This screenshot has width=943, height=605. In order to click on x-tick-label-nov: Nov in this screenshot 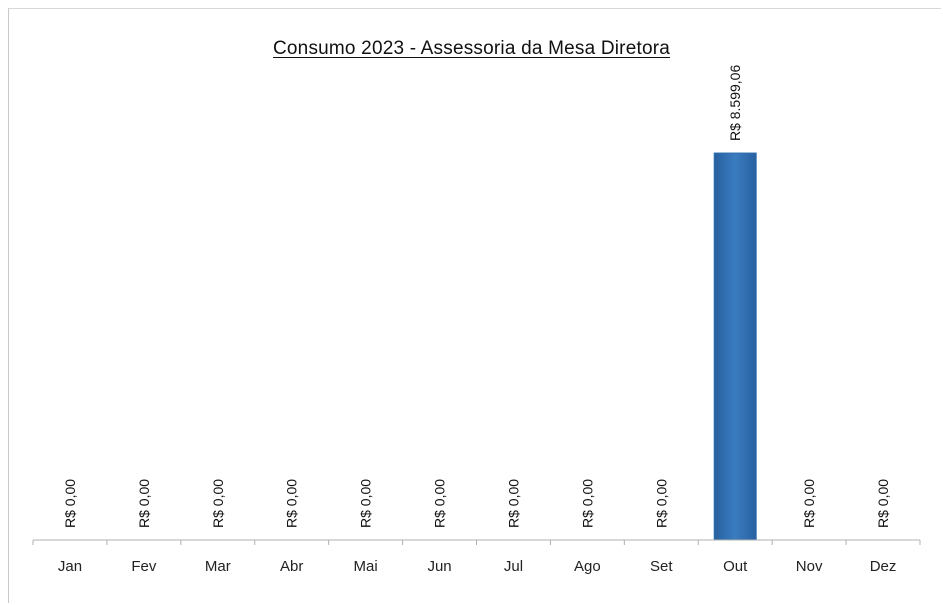, I will do `click(809, 566)`.